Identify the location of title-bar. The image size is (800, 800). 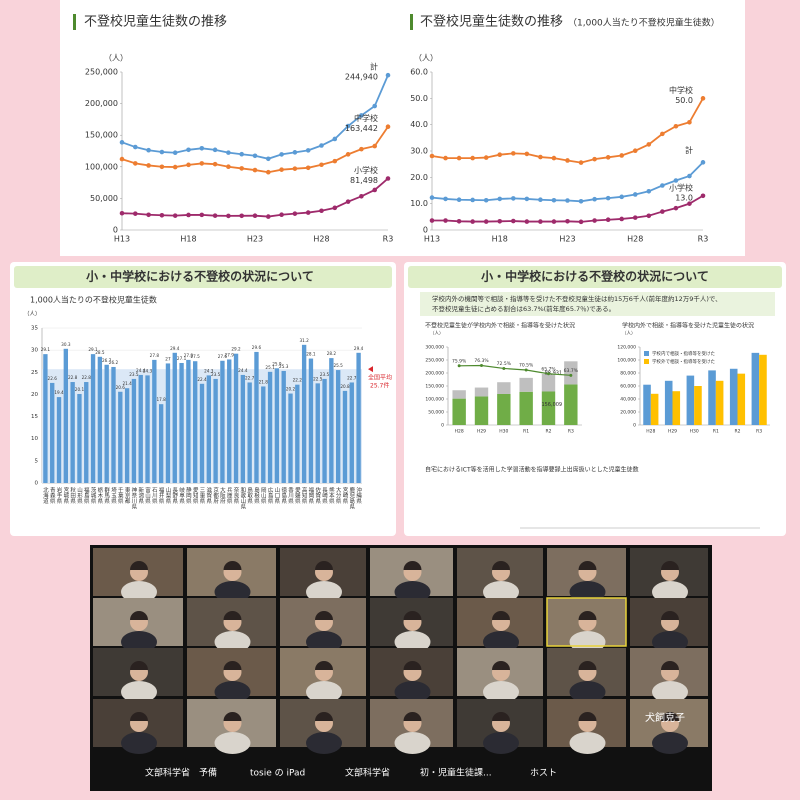
(411, 22).